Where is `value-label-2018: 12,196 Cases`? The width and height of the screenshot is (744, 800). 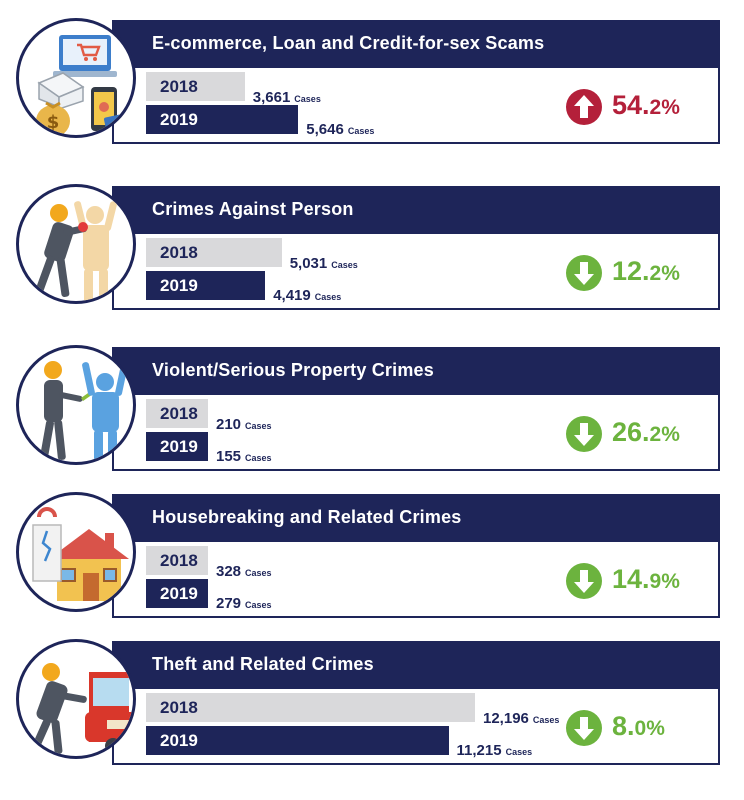 value-label-2018: 12,196 Cases is located at coordinates (521, 718).